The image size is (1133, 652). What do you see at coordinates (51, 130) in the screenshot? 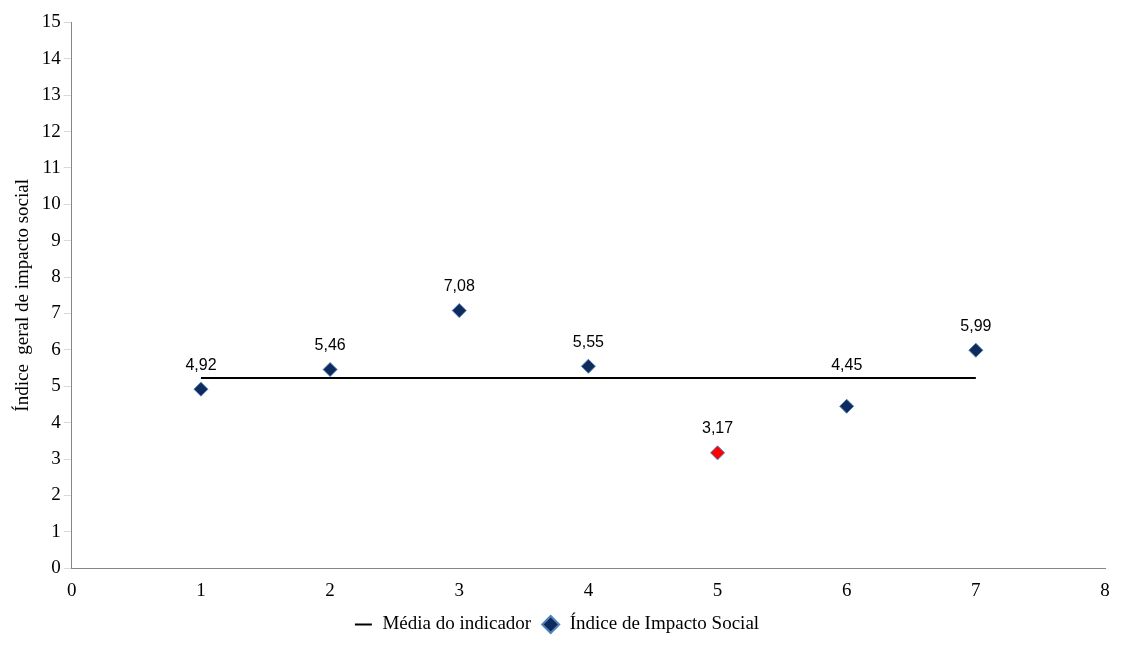
I see `y-tick-label: 12` at bounding box center [51, 130].